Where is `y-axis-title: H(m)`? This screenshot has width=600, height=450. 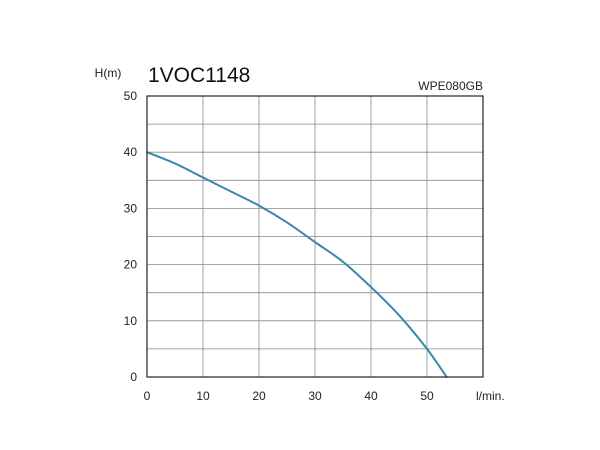
y-axis-title: H(m) is located at coordinates (108, 73).